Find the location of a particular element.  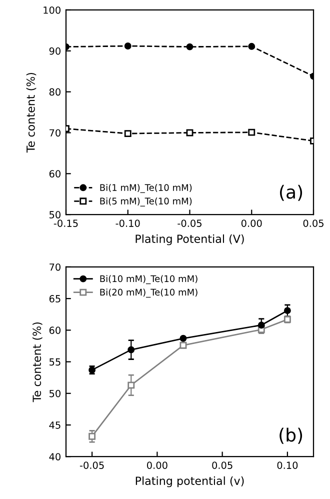

x-tick-label: -0.10 is located at coordinates (128, 223).